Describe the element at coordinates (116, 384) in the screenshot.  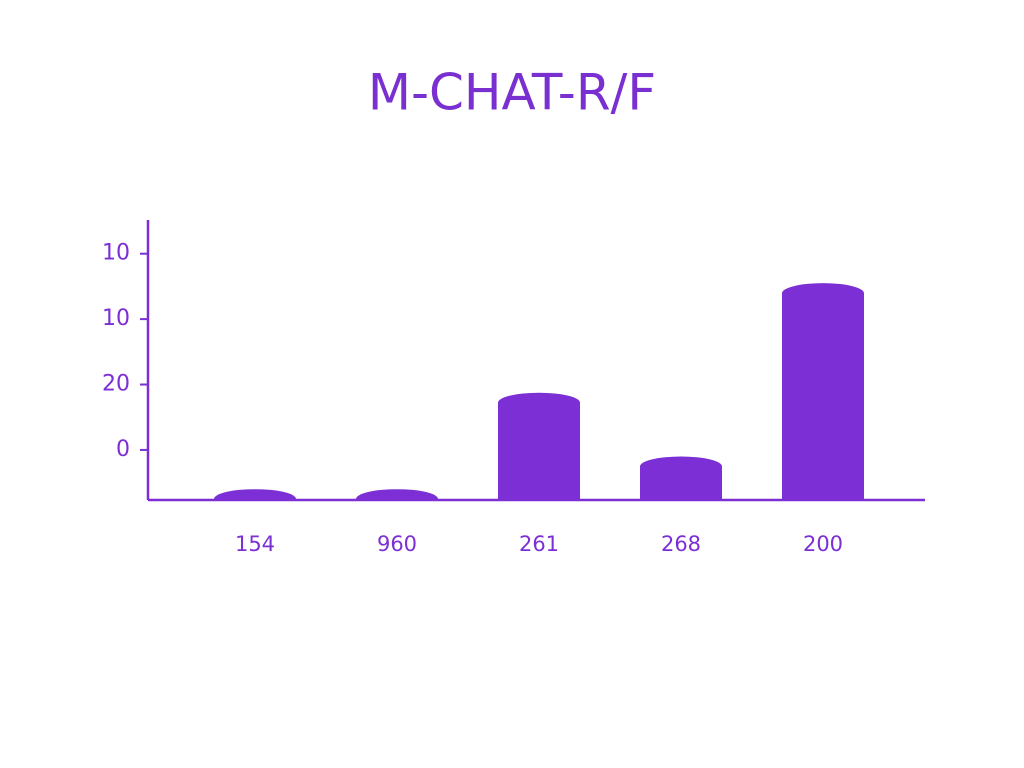
I see `y-tick-label: 20` at that location.